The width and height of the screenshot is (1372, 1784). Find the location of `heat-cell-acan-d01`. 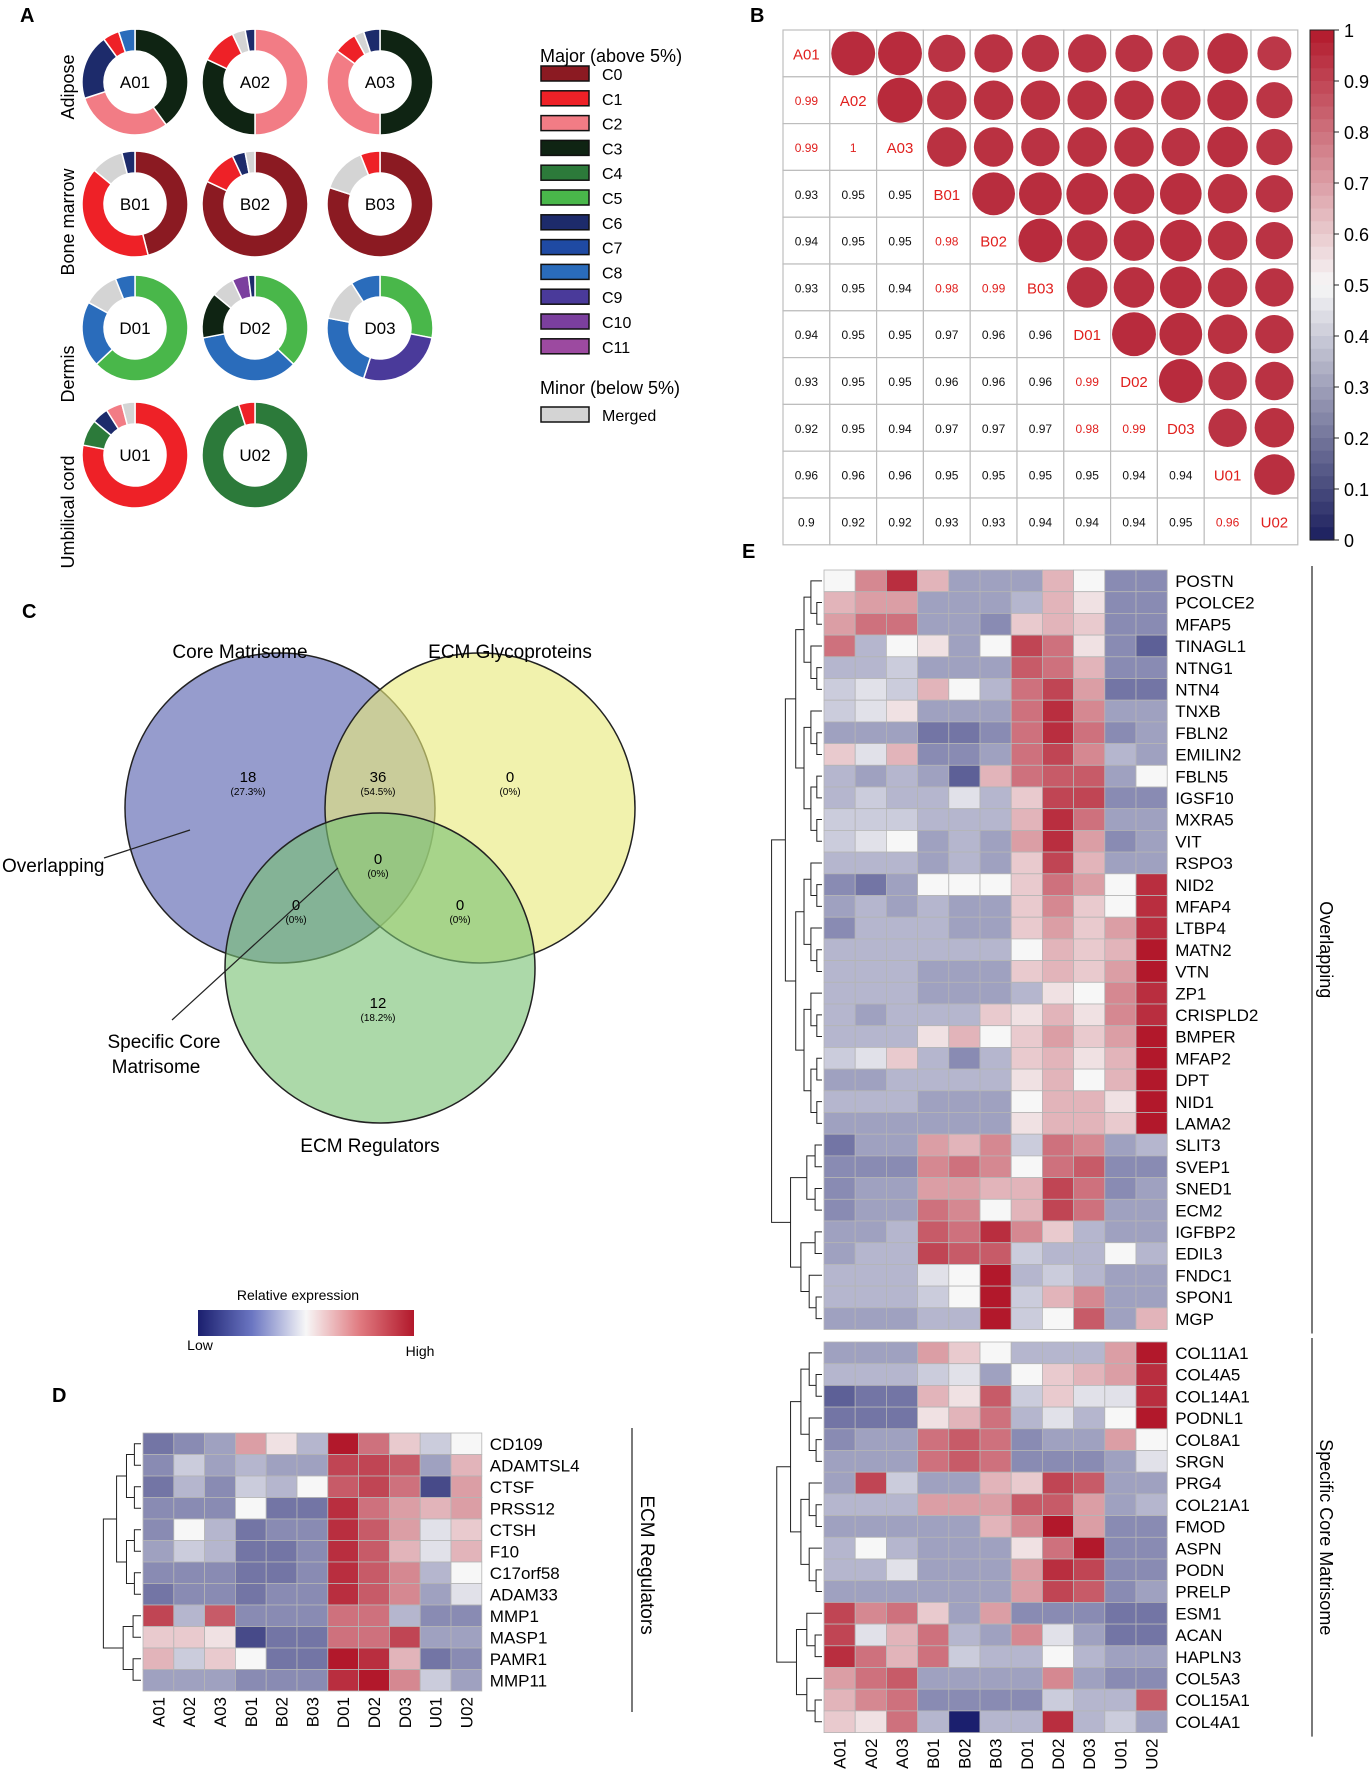

heat-cell-acan-d01 is located at coordinates (1026, 1635).